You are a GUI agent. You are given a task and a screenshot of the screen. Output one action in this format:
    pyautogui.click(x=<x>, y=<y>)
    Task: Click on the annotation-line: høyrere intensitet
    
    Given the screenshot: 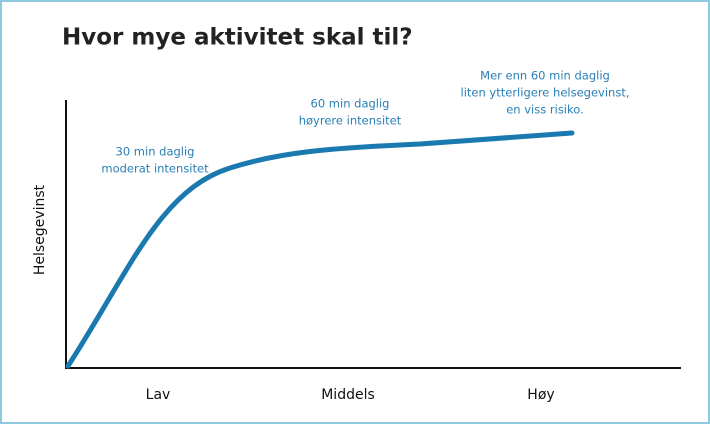 What is the action you would take?
    pyautogui.click(x=350, y=121)
    